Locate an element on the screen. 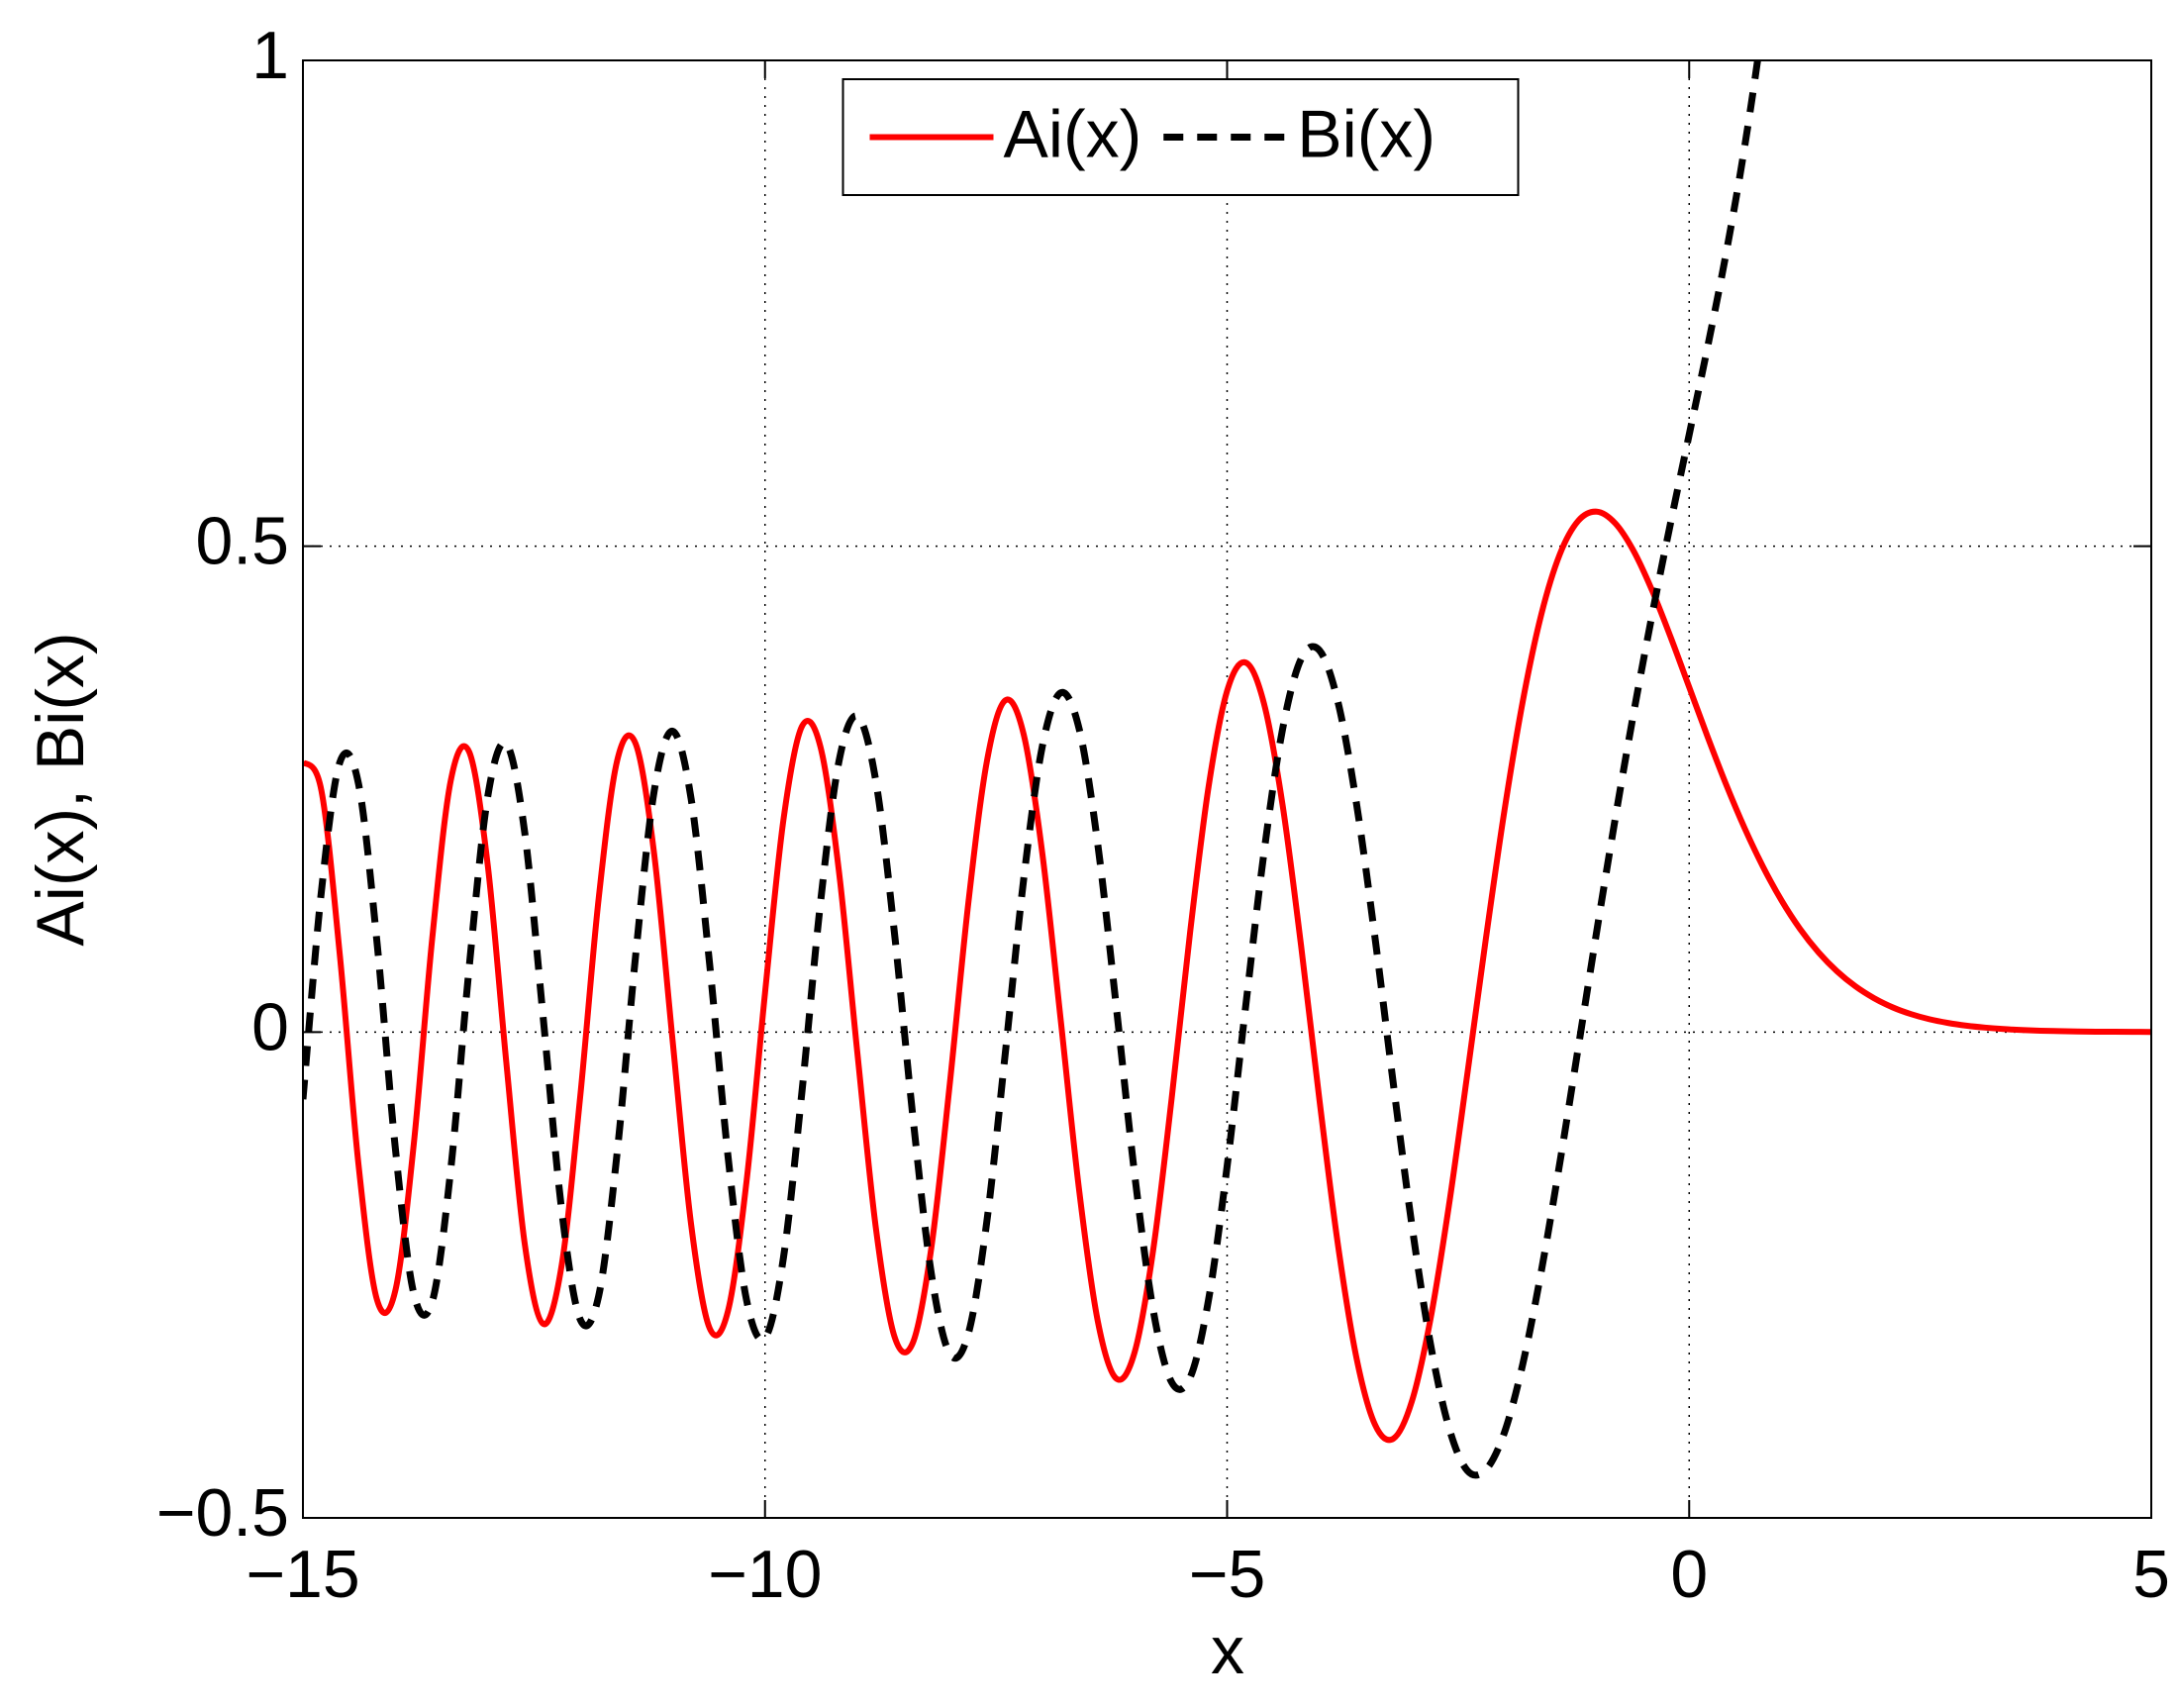 This screenshot has width=2178, height=1708. y-tick-label: 0.5 is located at coordinates (242, 541).